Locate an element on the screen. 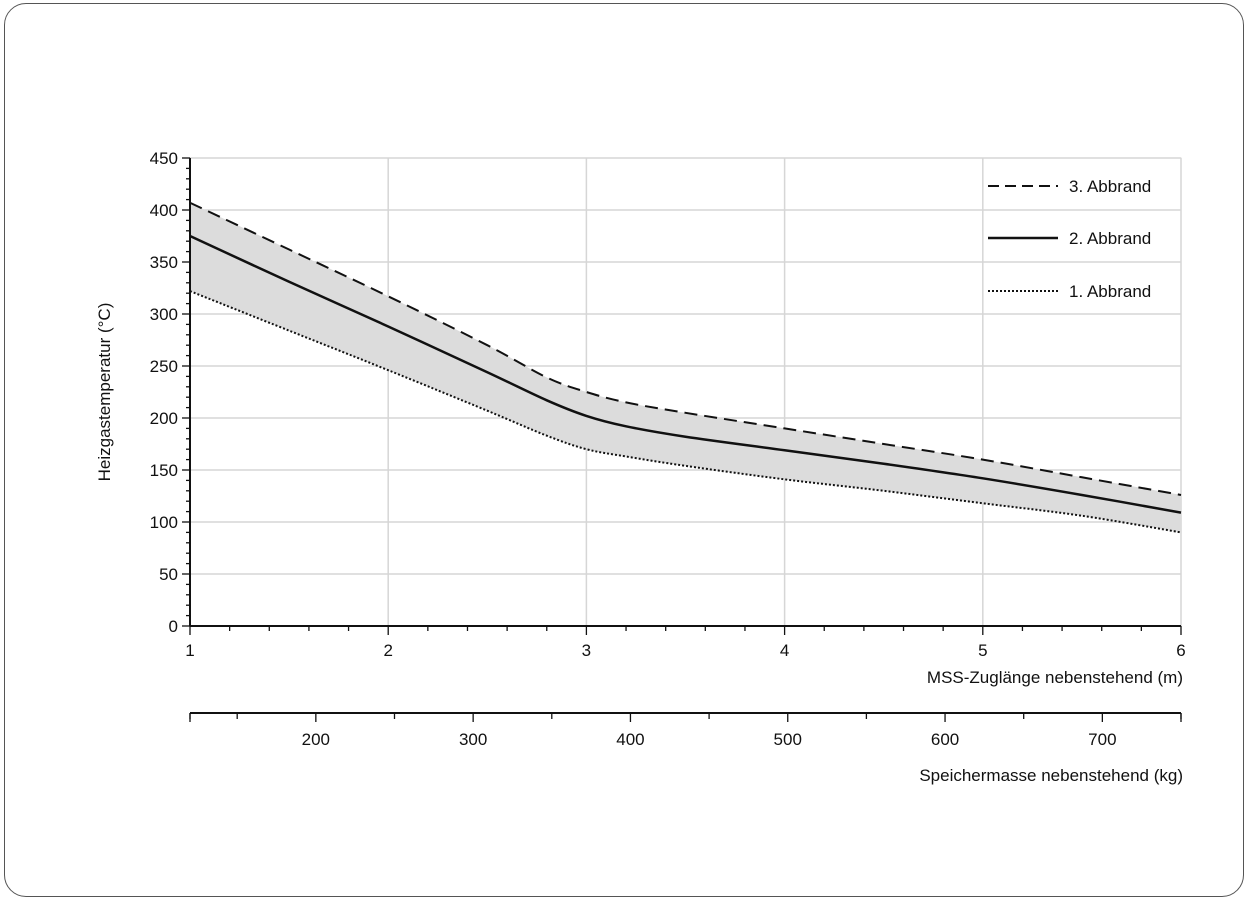 Image resolution: width=1250 pixels, height=901 pixels. y-tick-label: 300 is located at coordinates (164, 314).